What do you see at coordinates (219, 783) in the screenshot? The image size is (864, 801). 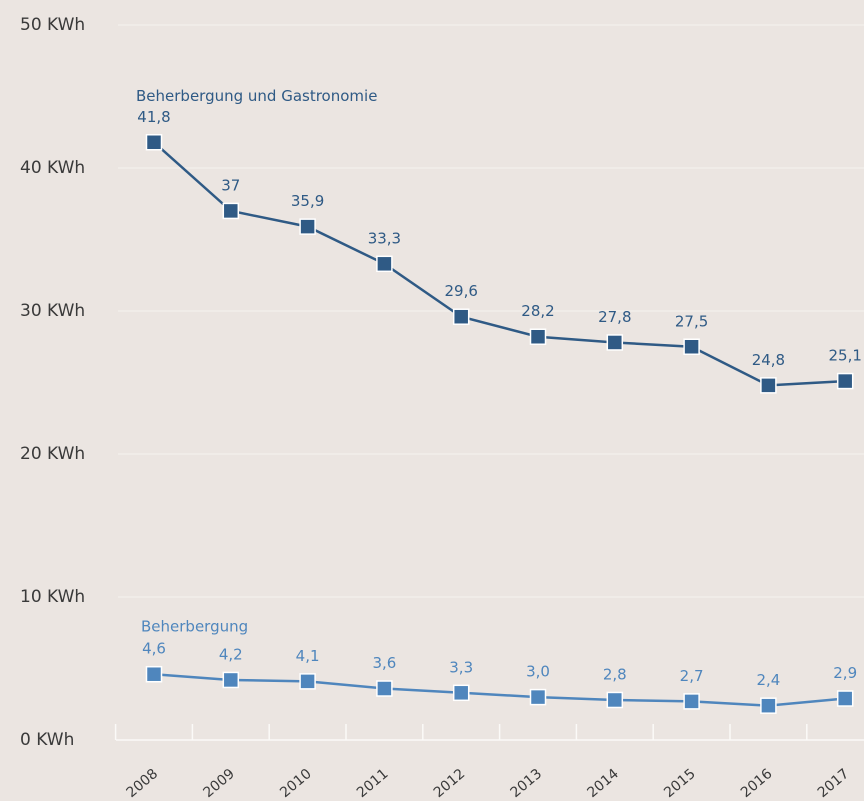 I see `x-tick-label: 2009` at bounding box center [219, 783].